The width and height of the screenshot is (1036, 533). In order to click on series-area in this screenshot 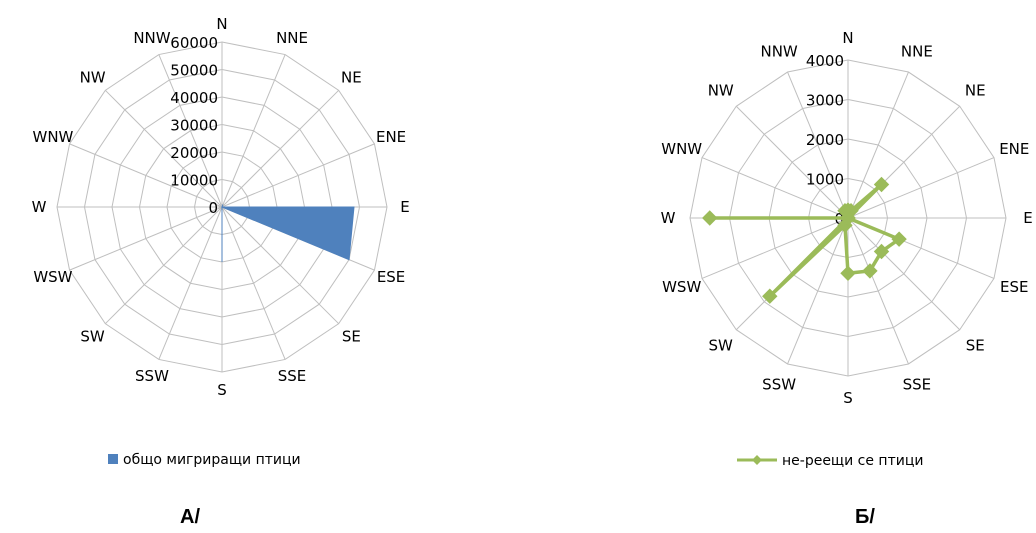, I will do `click(288, 233)`.